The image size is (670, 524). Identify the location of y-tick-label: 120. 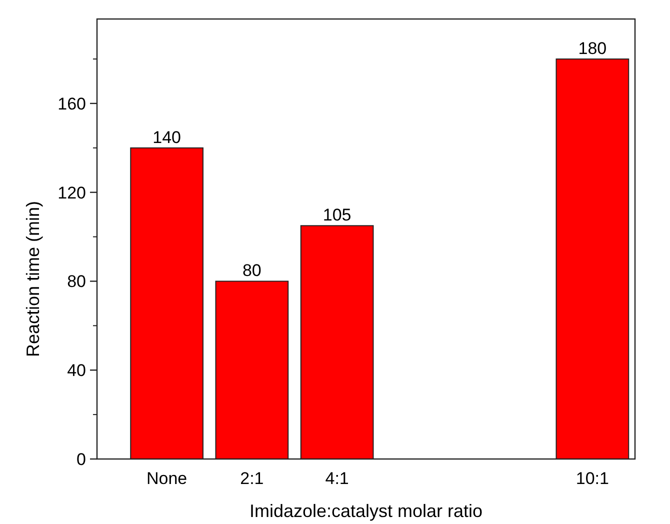
(72, 192).